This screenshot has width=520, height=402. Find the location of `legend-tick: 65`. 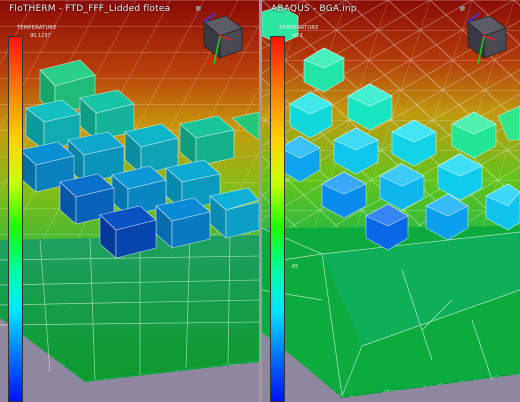

legend-tick: 65 is located at coordinates (295, 267).